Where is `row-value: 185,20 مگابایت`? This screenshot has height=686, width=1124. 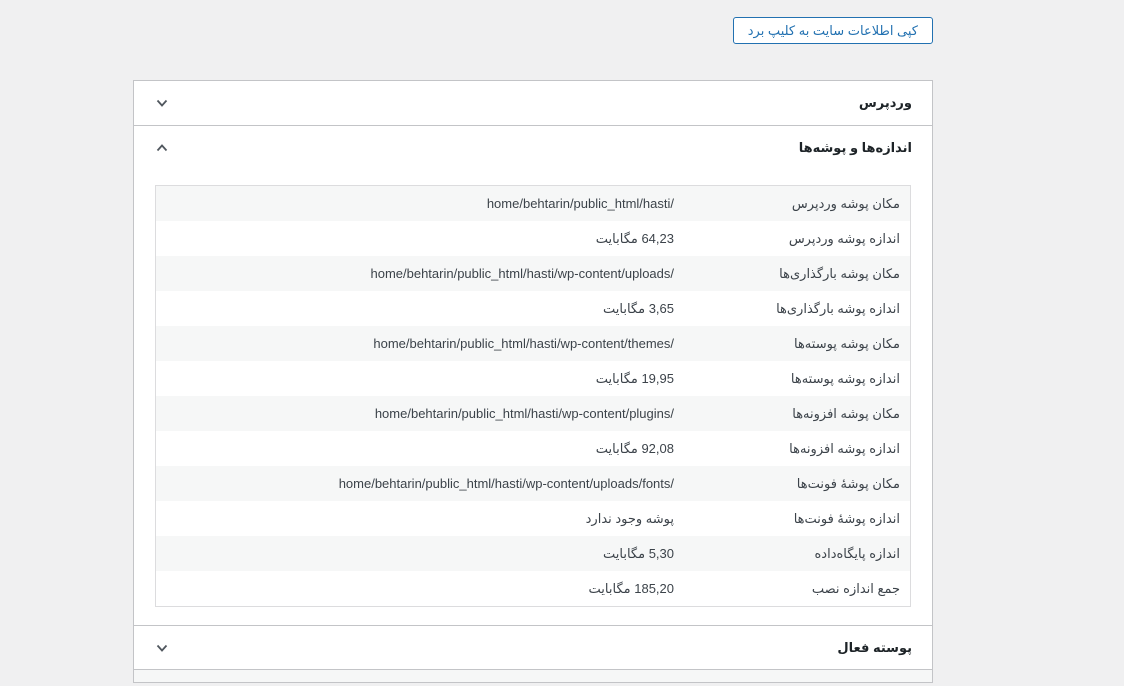 row-value: 185,20 مگابایت is located at coordinates (419, 589).